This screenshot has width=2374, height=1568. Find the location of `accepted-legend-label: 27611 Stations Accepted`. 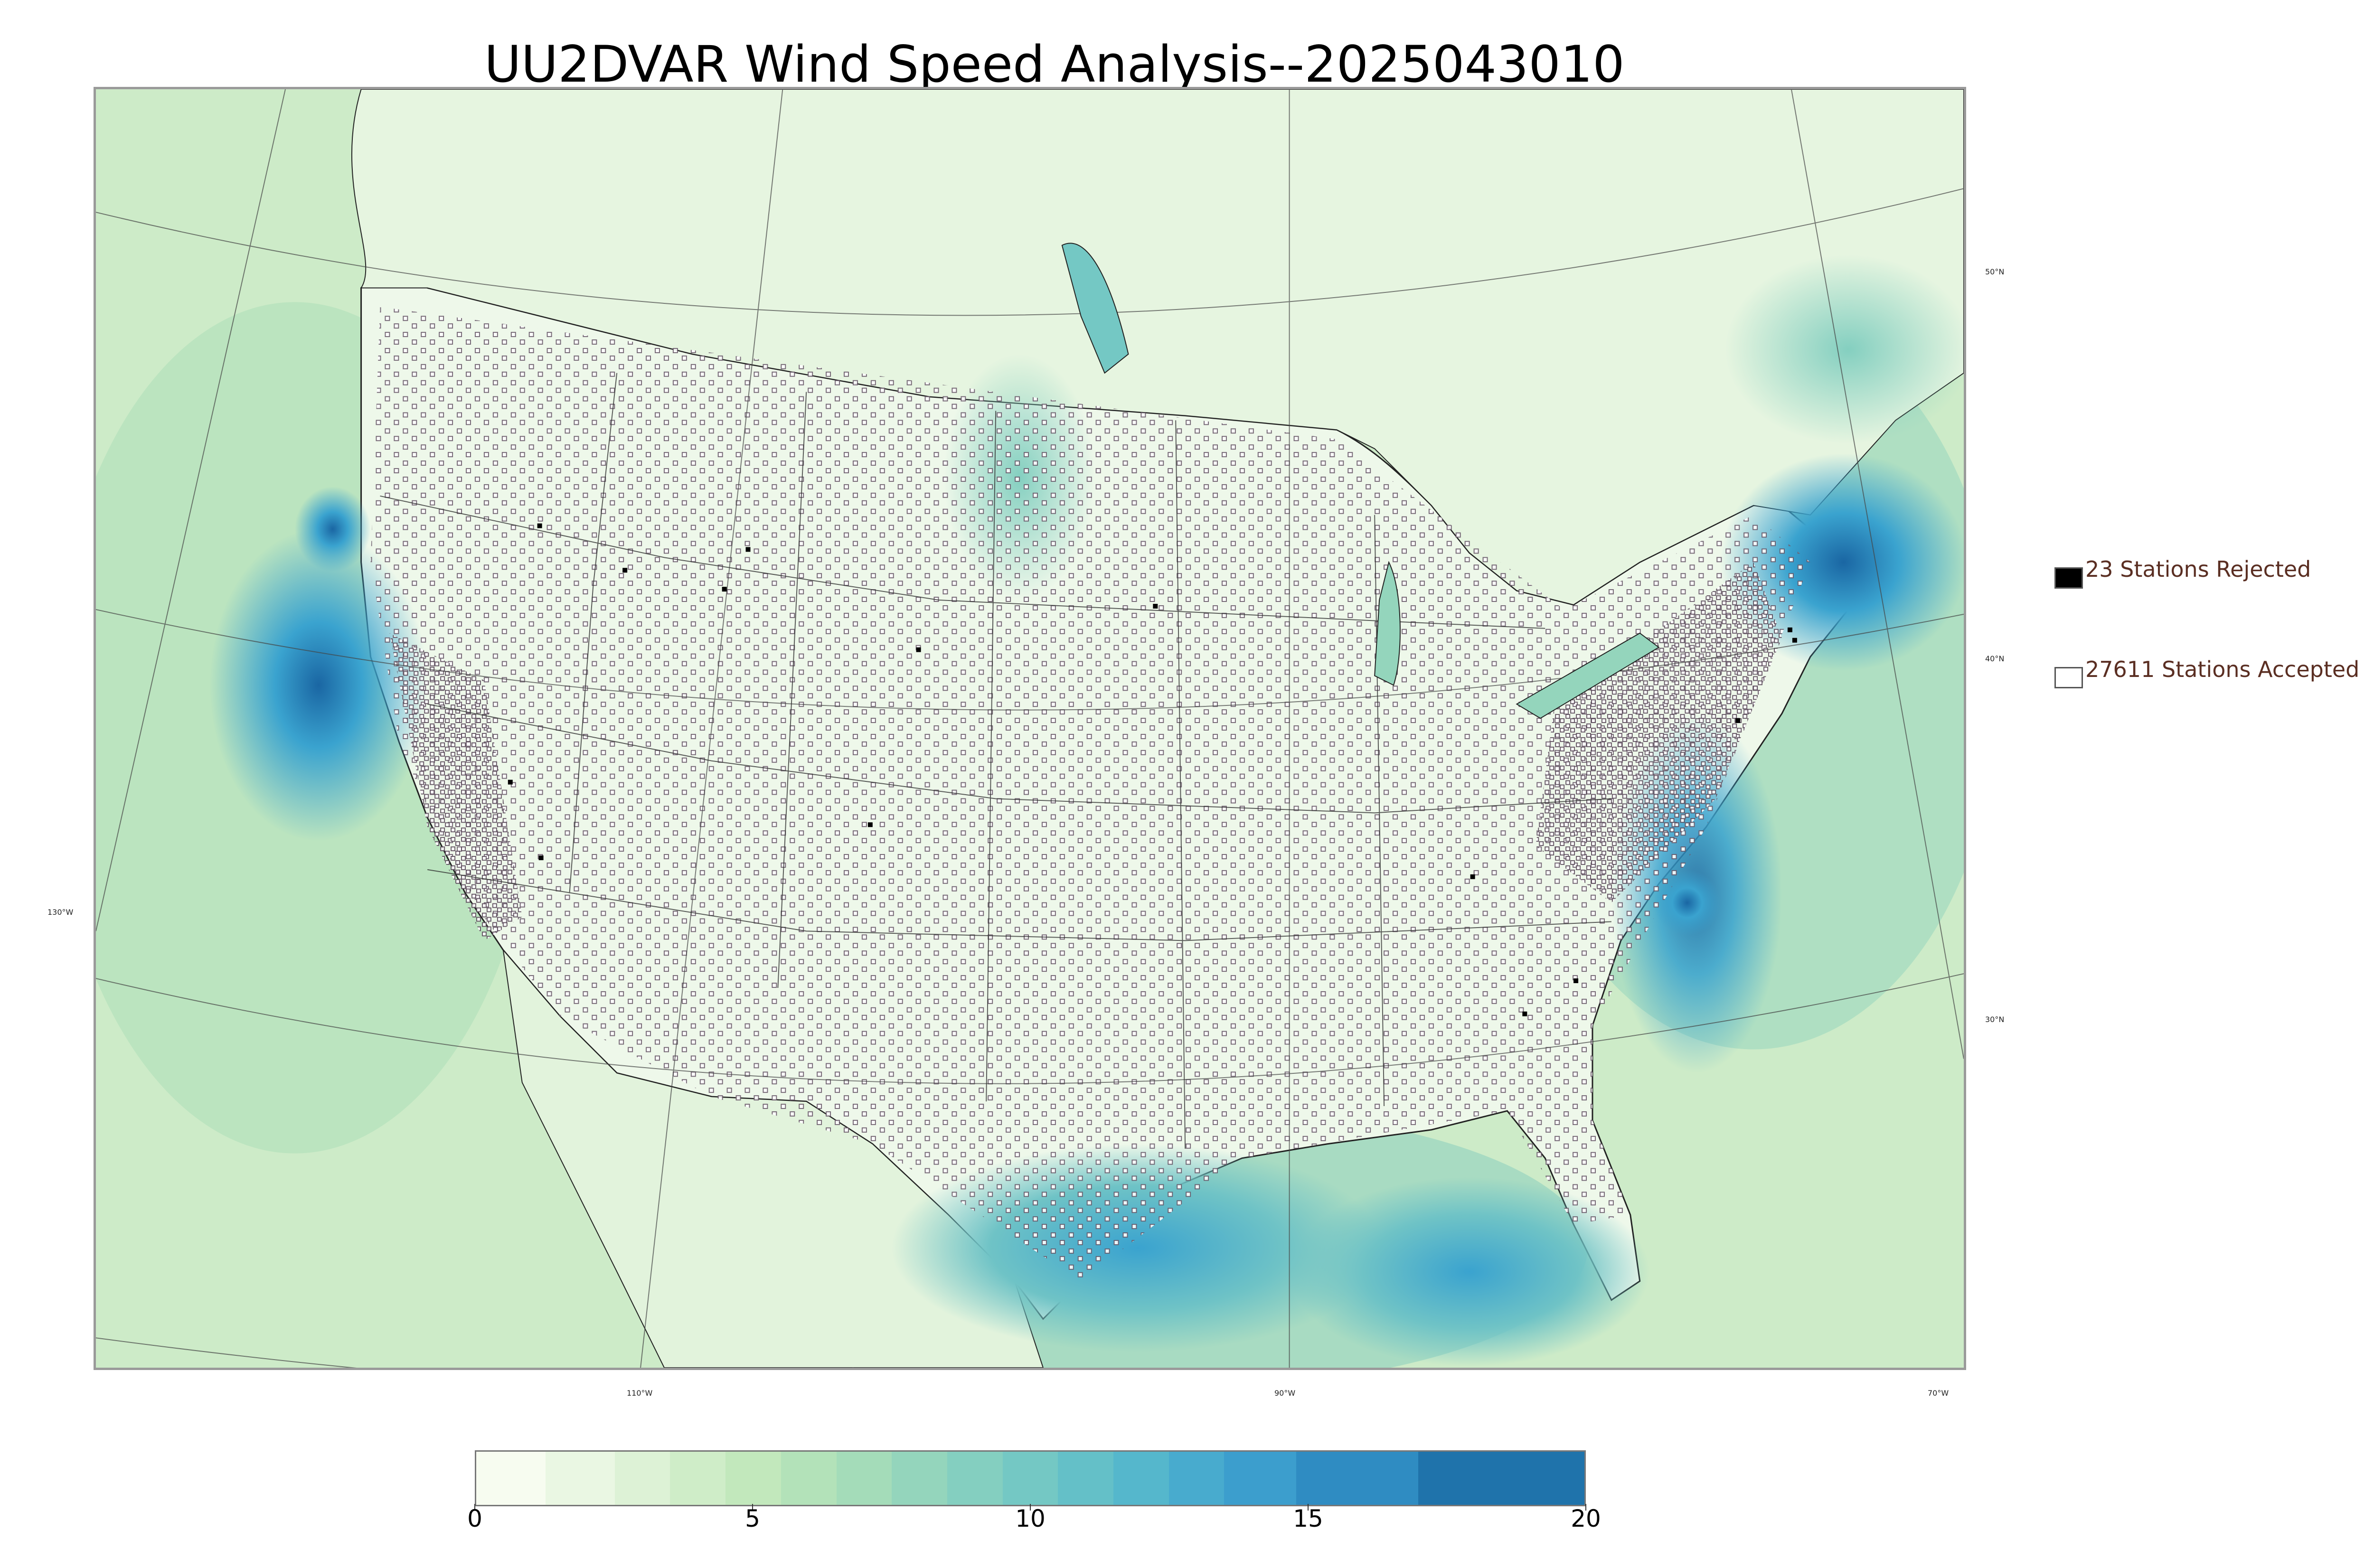

accepted-legend-label: 27611 Stations Accepted is located at coordinates (2222, 670).